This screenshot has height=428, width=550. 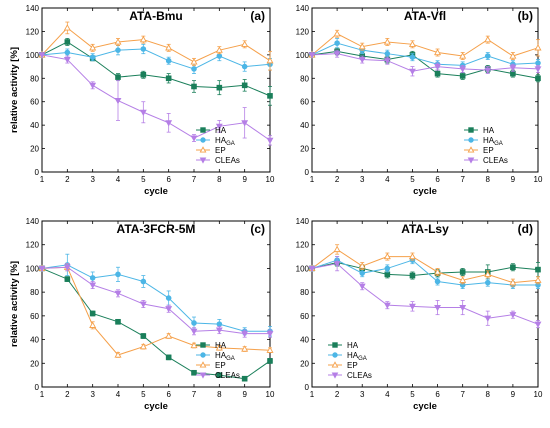 I want to click on y-tick-label: 120, so click(x=33, y=245).